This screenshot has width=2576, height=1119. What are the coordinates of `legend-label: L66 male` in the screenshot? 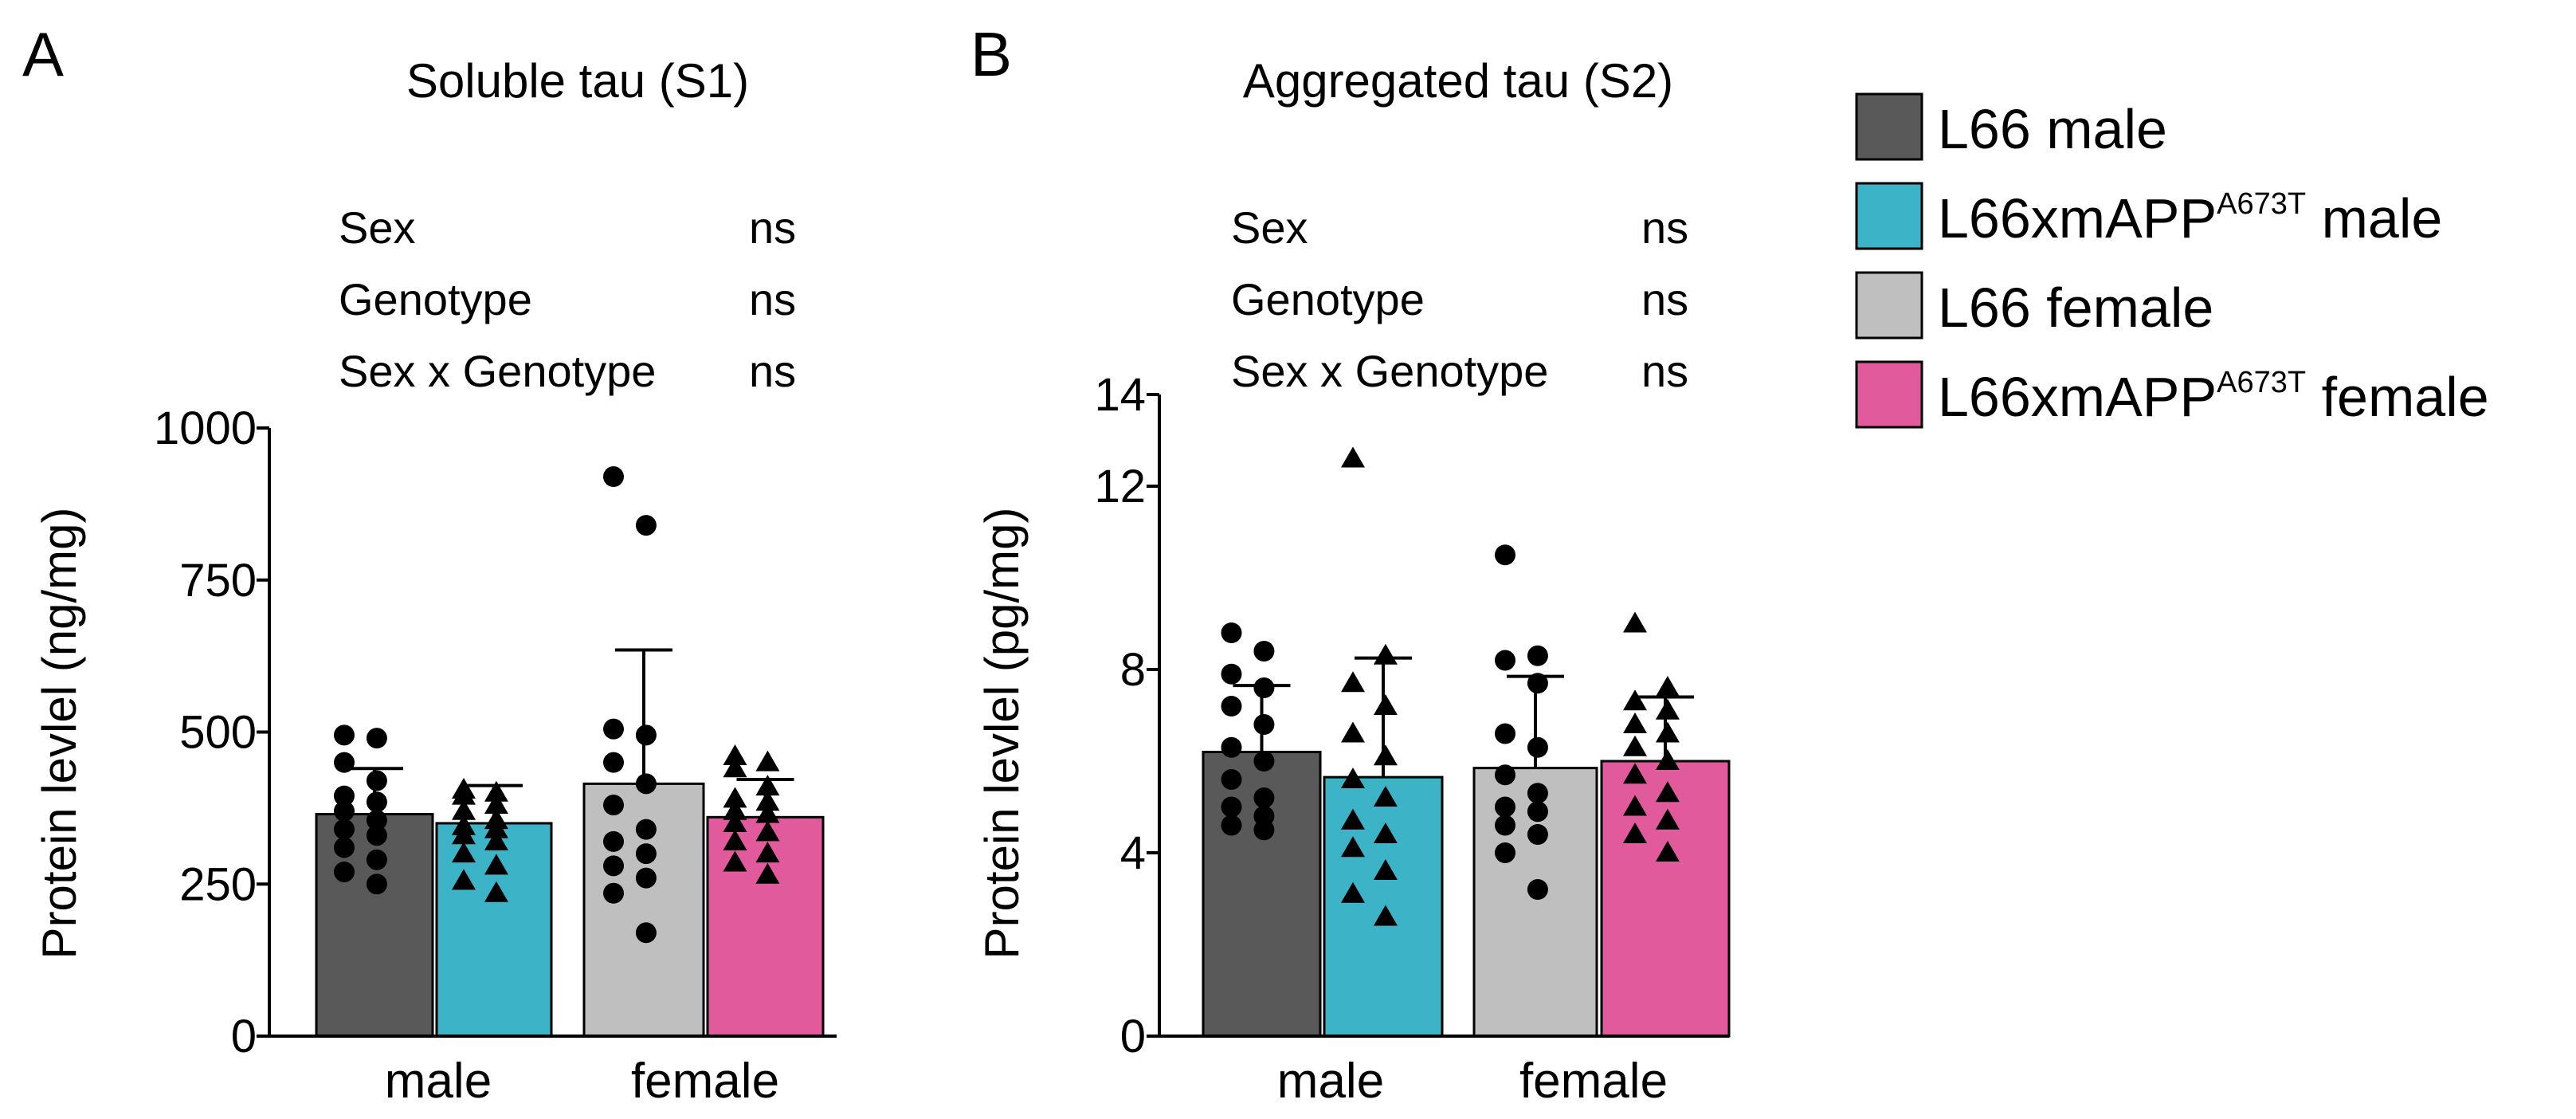 It's located at (2052, 129).